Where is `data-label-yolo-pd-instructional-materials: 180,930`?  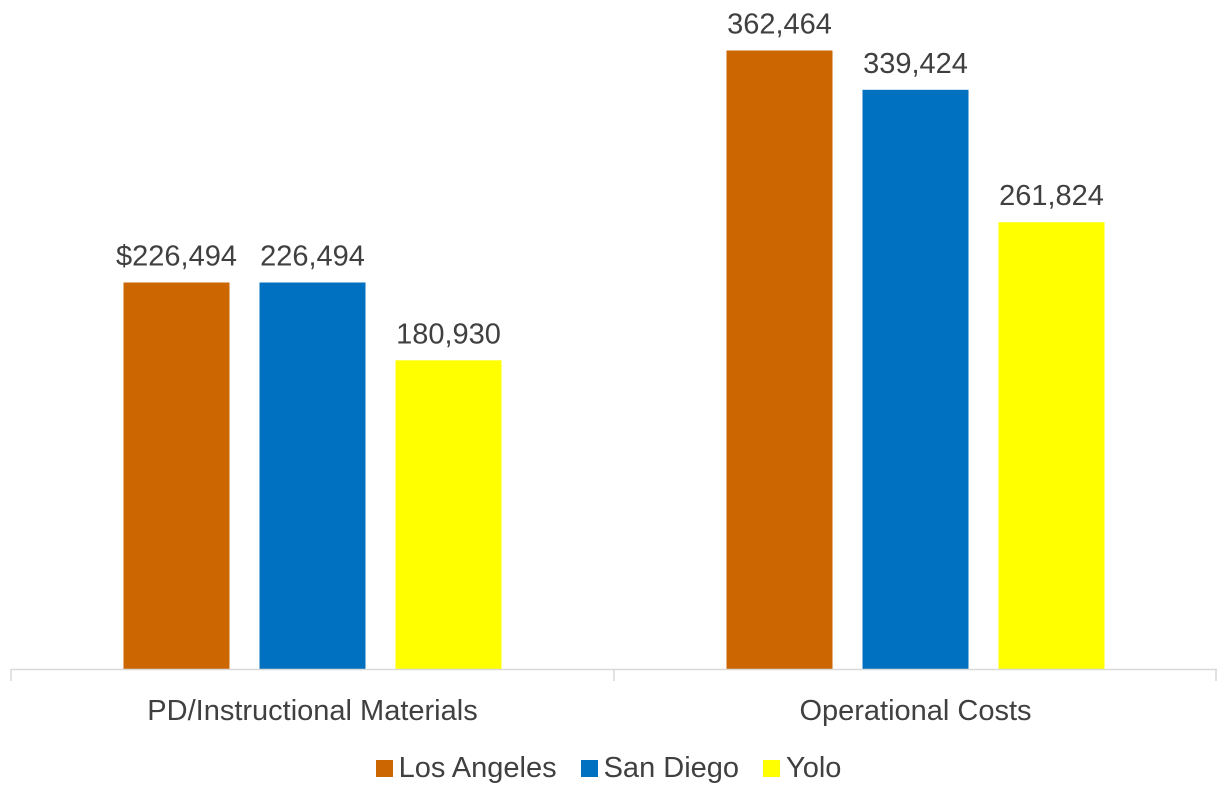 data-label-yolo-pd-instructional-materials: 180,930 is located at coordinates (448, 334).